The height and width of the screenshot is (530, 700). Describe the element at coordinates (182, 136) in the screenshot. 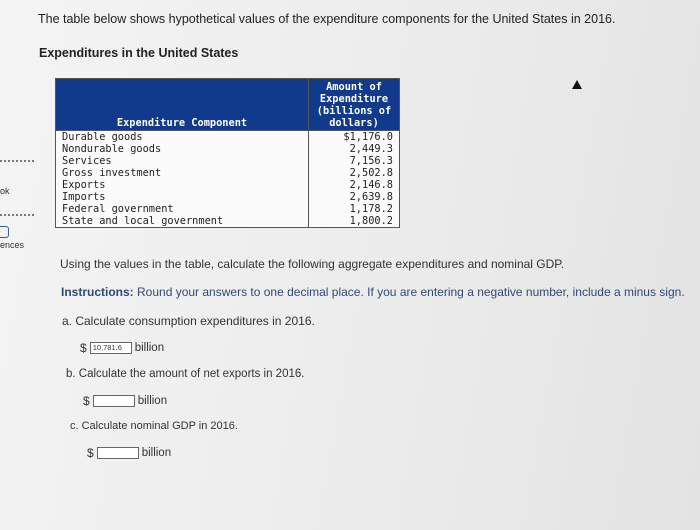

I see `component-cell: Durable goods` at that location.